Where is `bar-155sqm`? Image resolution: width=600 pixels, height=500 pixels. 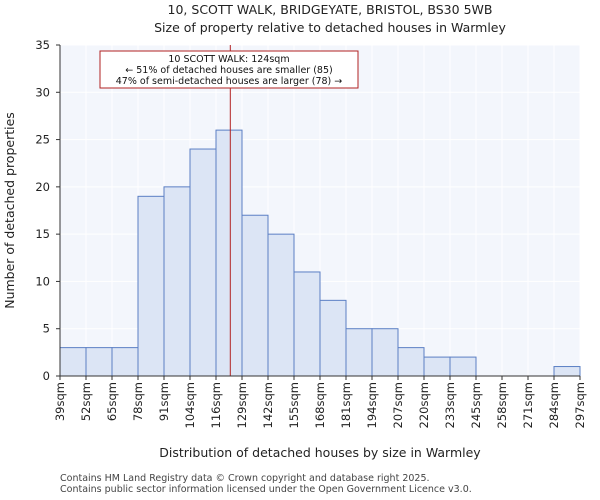
bar-155sqm is located at coordinates (307, 324).